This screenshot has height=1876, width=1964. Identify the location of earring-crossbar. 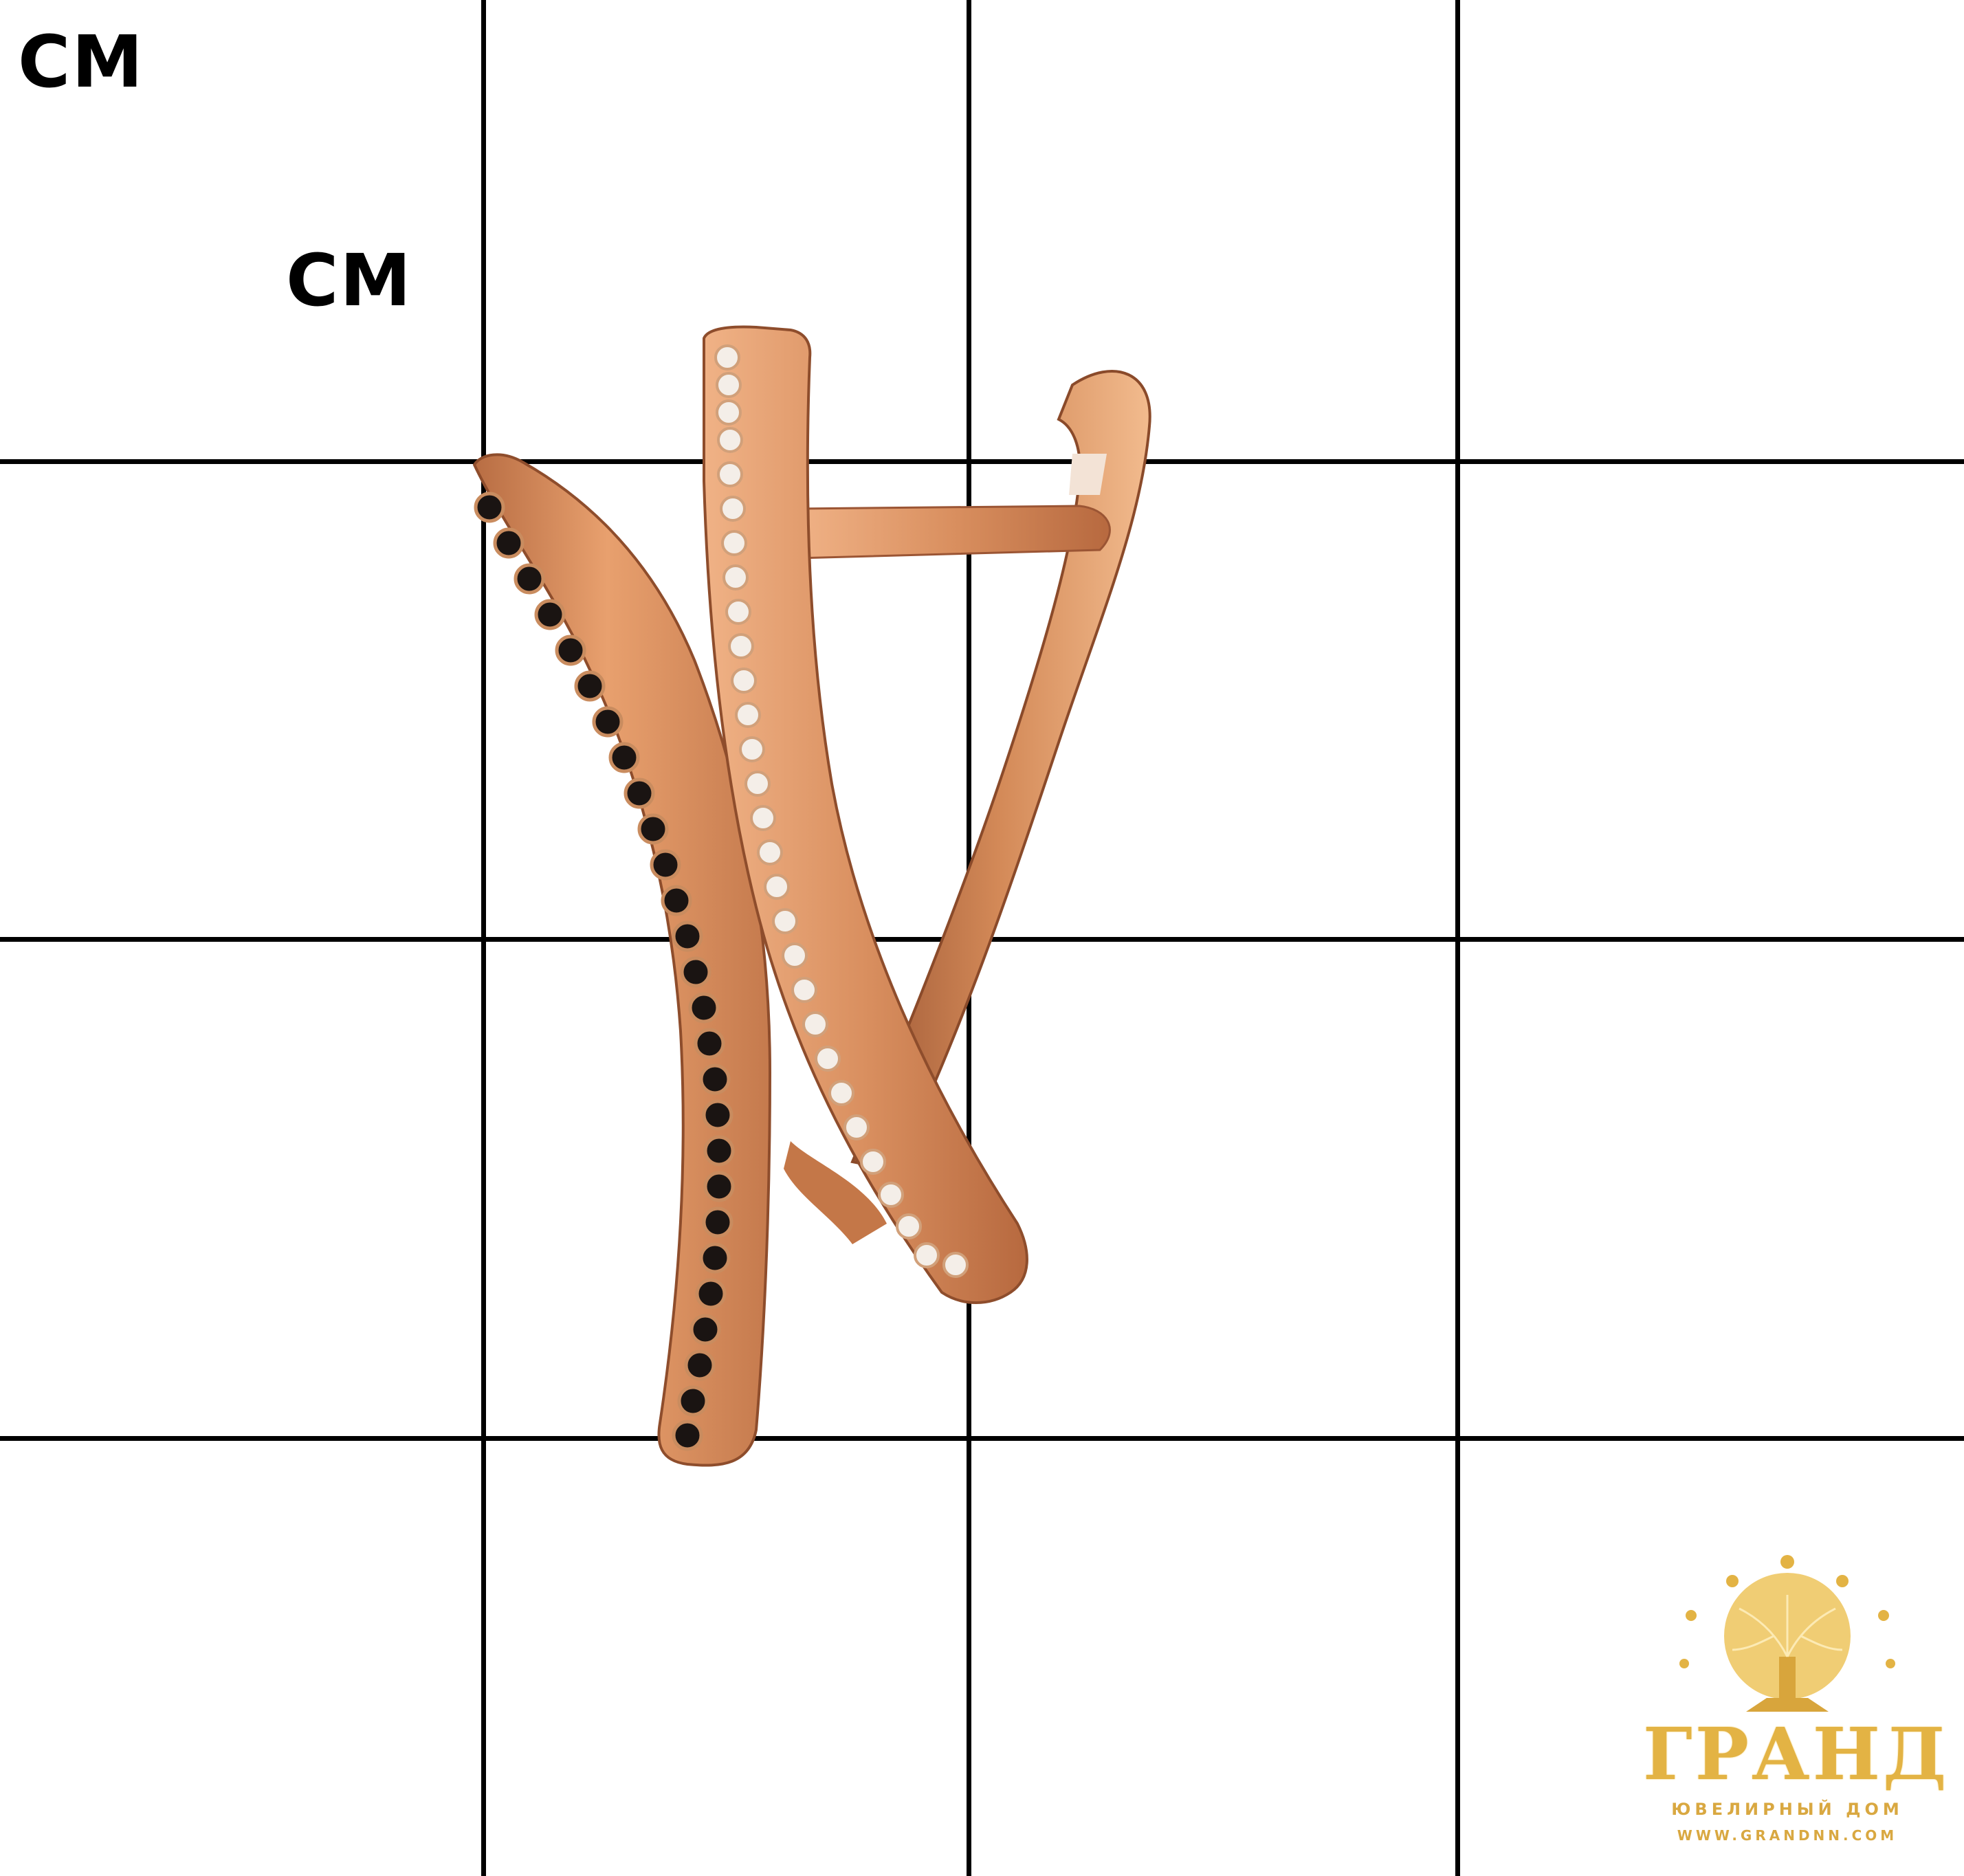
(953, 532).